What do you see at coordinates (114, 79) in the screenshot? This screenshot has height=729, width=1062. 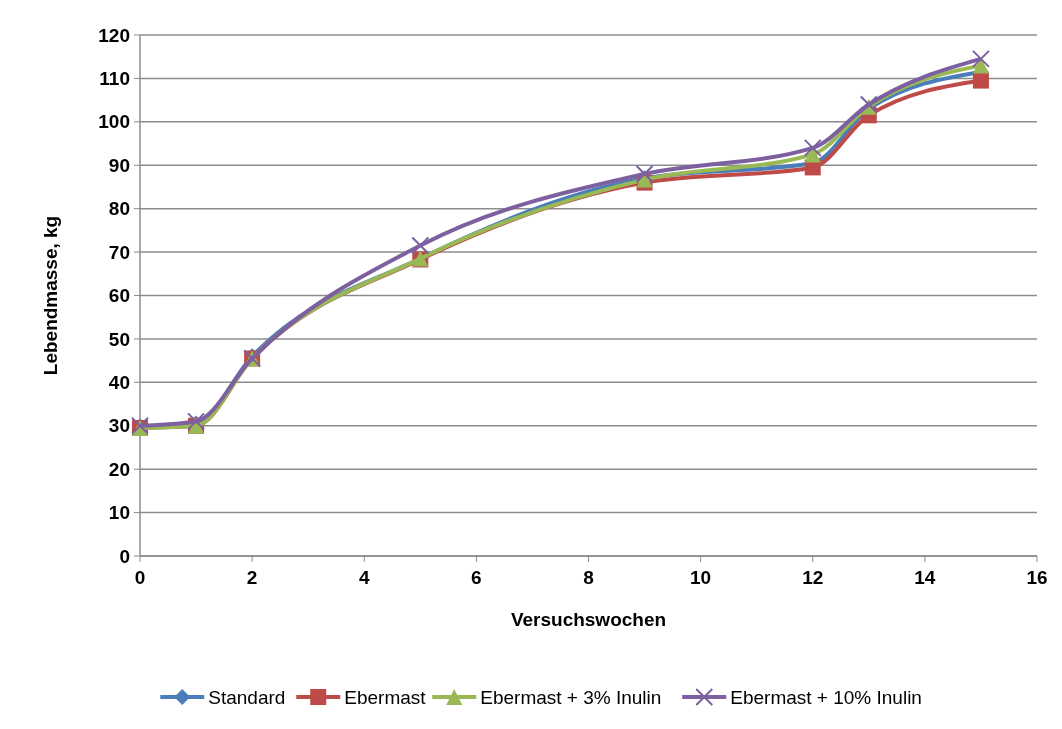 I see `y-tick-label: 110` at bounding box center [114, 79].